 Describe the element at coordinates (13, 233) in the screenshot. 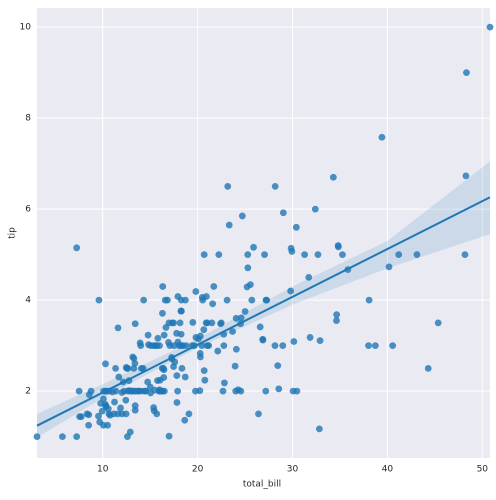

I see `y-axis-label: tip` at that location.